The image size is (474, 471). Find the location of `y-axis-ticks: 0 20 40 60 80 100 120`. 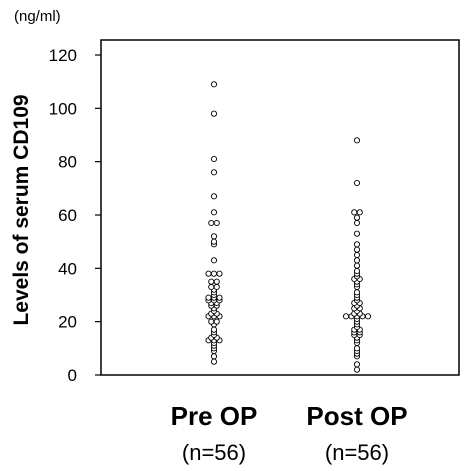

y-axis-ticks: 0 20 40 60 80 100 120 is located at coordinates (75, 215).